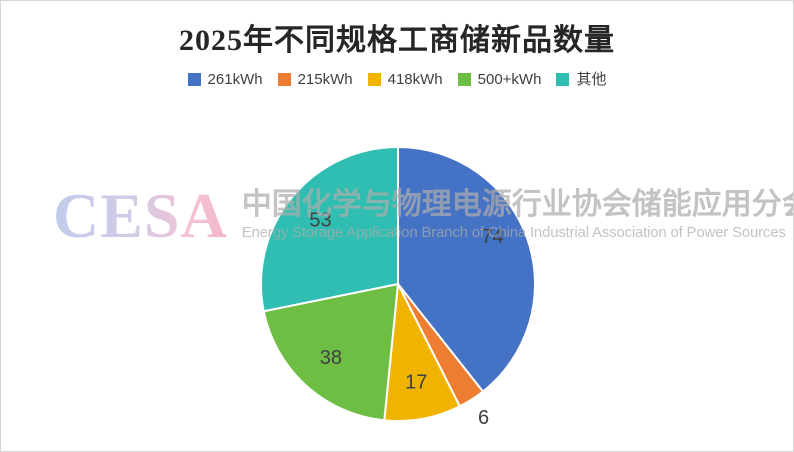 This screenshot has height=452, width=794. Describe the element at coordinates (320, 221) in the screenshot. I see `pie-value-label-其他: 53` at that location.